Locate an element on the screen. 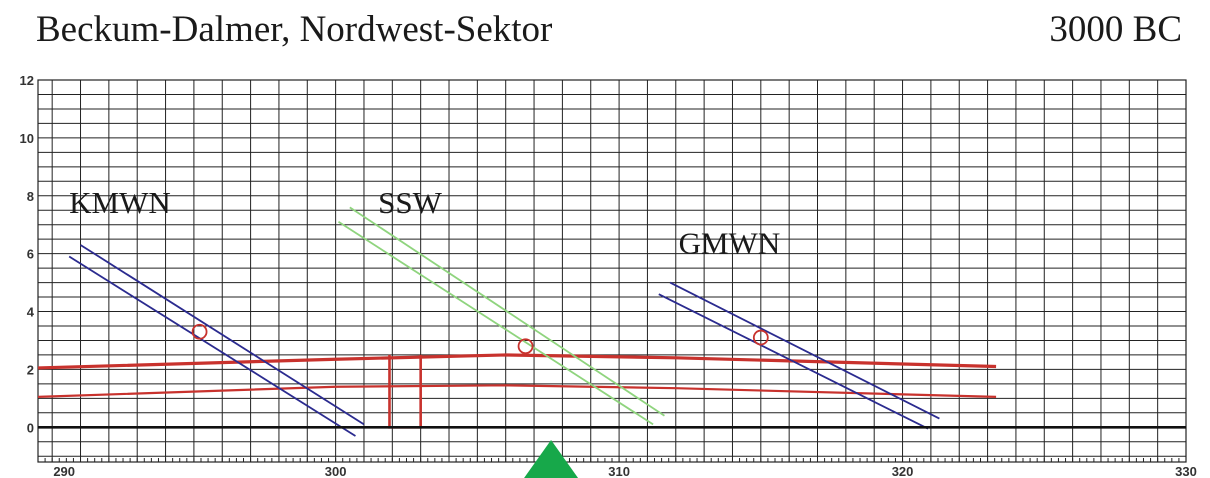  y-tick-label: 0 is located at coordinates (30, 427).